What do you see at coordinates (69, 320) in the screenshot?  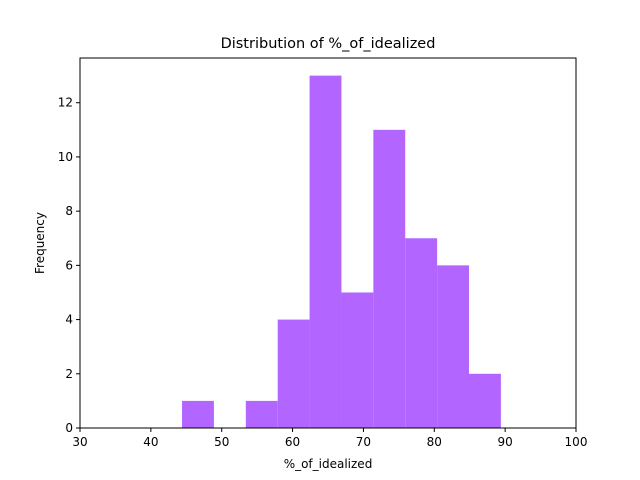 I see `y-tick-label: 4` at bounding box center [69, 320].